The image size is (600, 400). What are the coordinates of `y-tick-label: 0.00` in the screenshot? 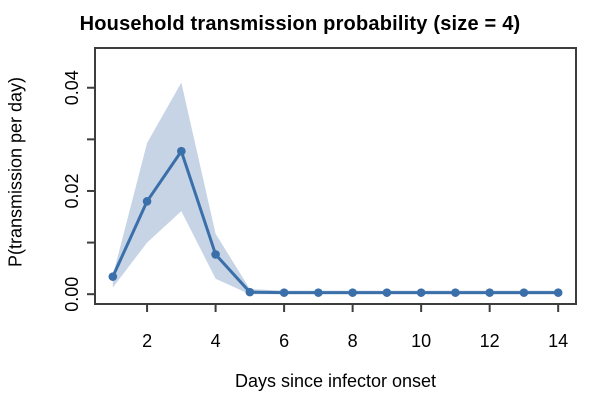 It's located at (72, 294).